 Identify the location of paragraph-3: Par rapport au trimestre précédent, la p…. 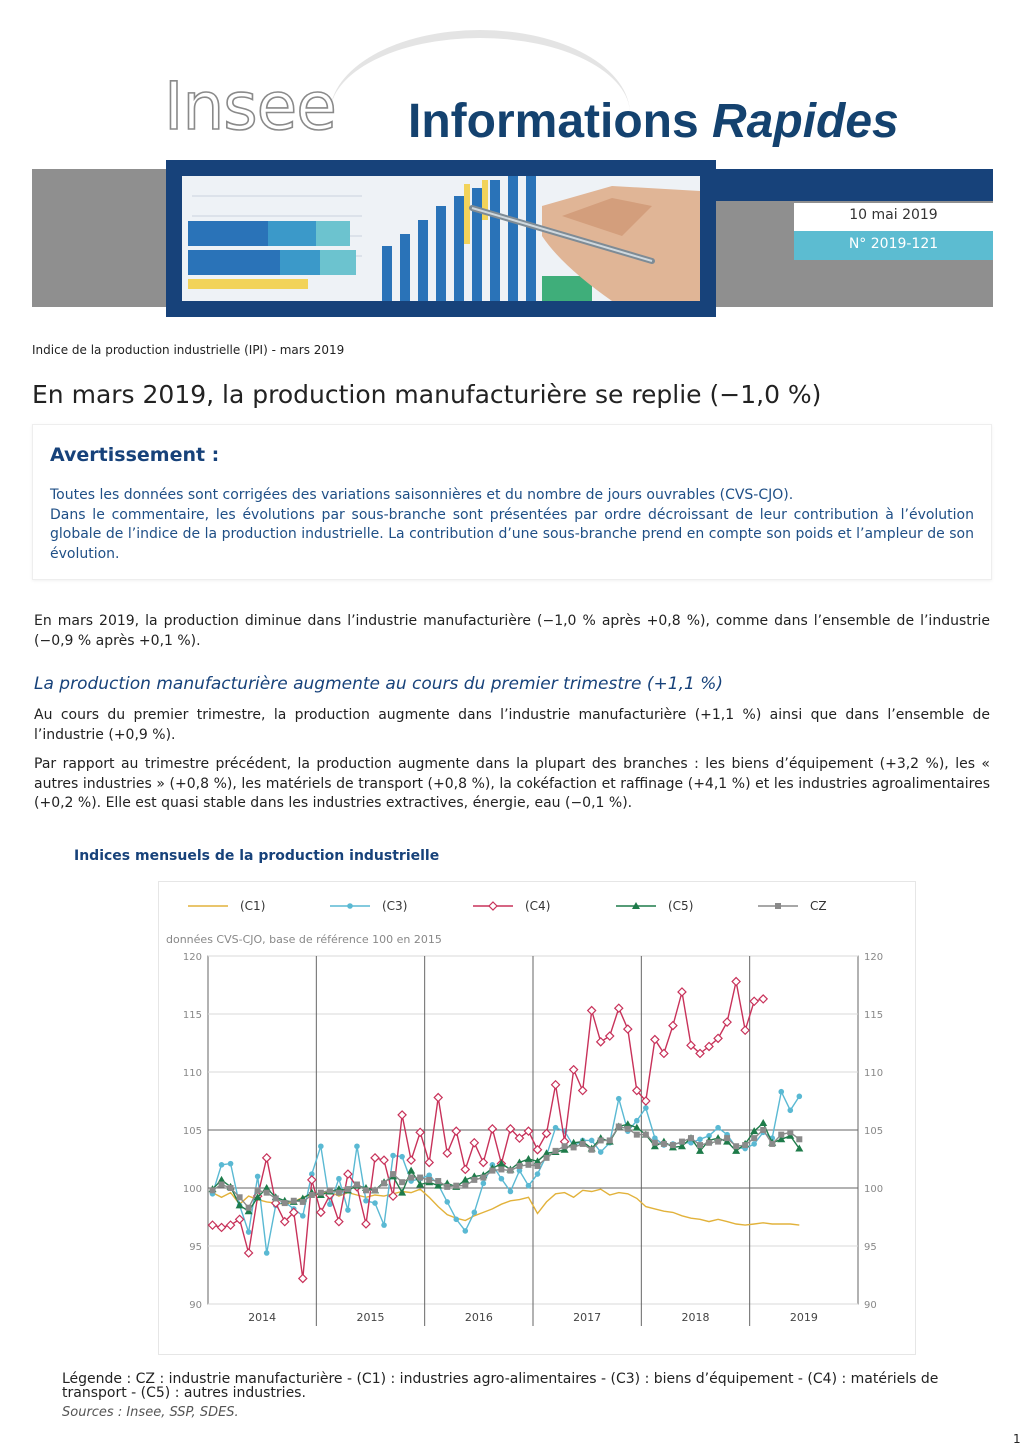
(512, 784).